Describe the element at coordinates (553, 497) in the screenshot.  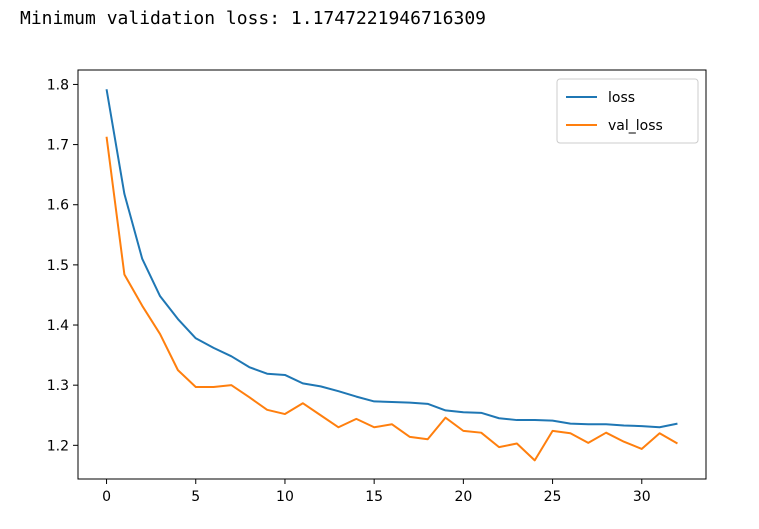
I see `x-tick-label: 25` at that location.